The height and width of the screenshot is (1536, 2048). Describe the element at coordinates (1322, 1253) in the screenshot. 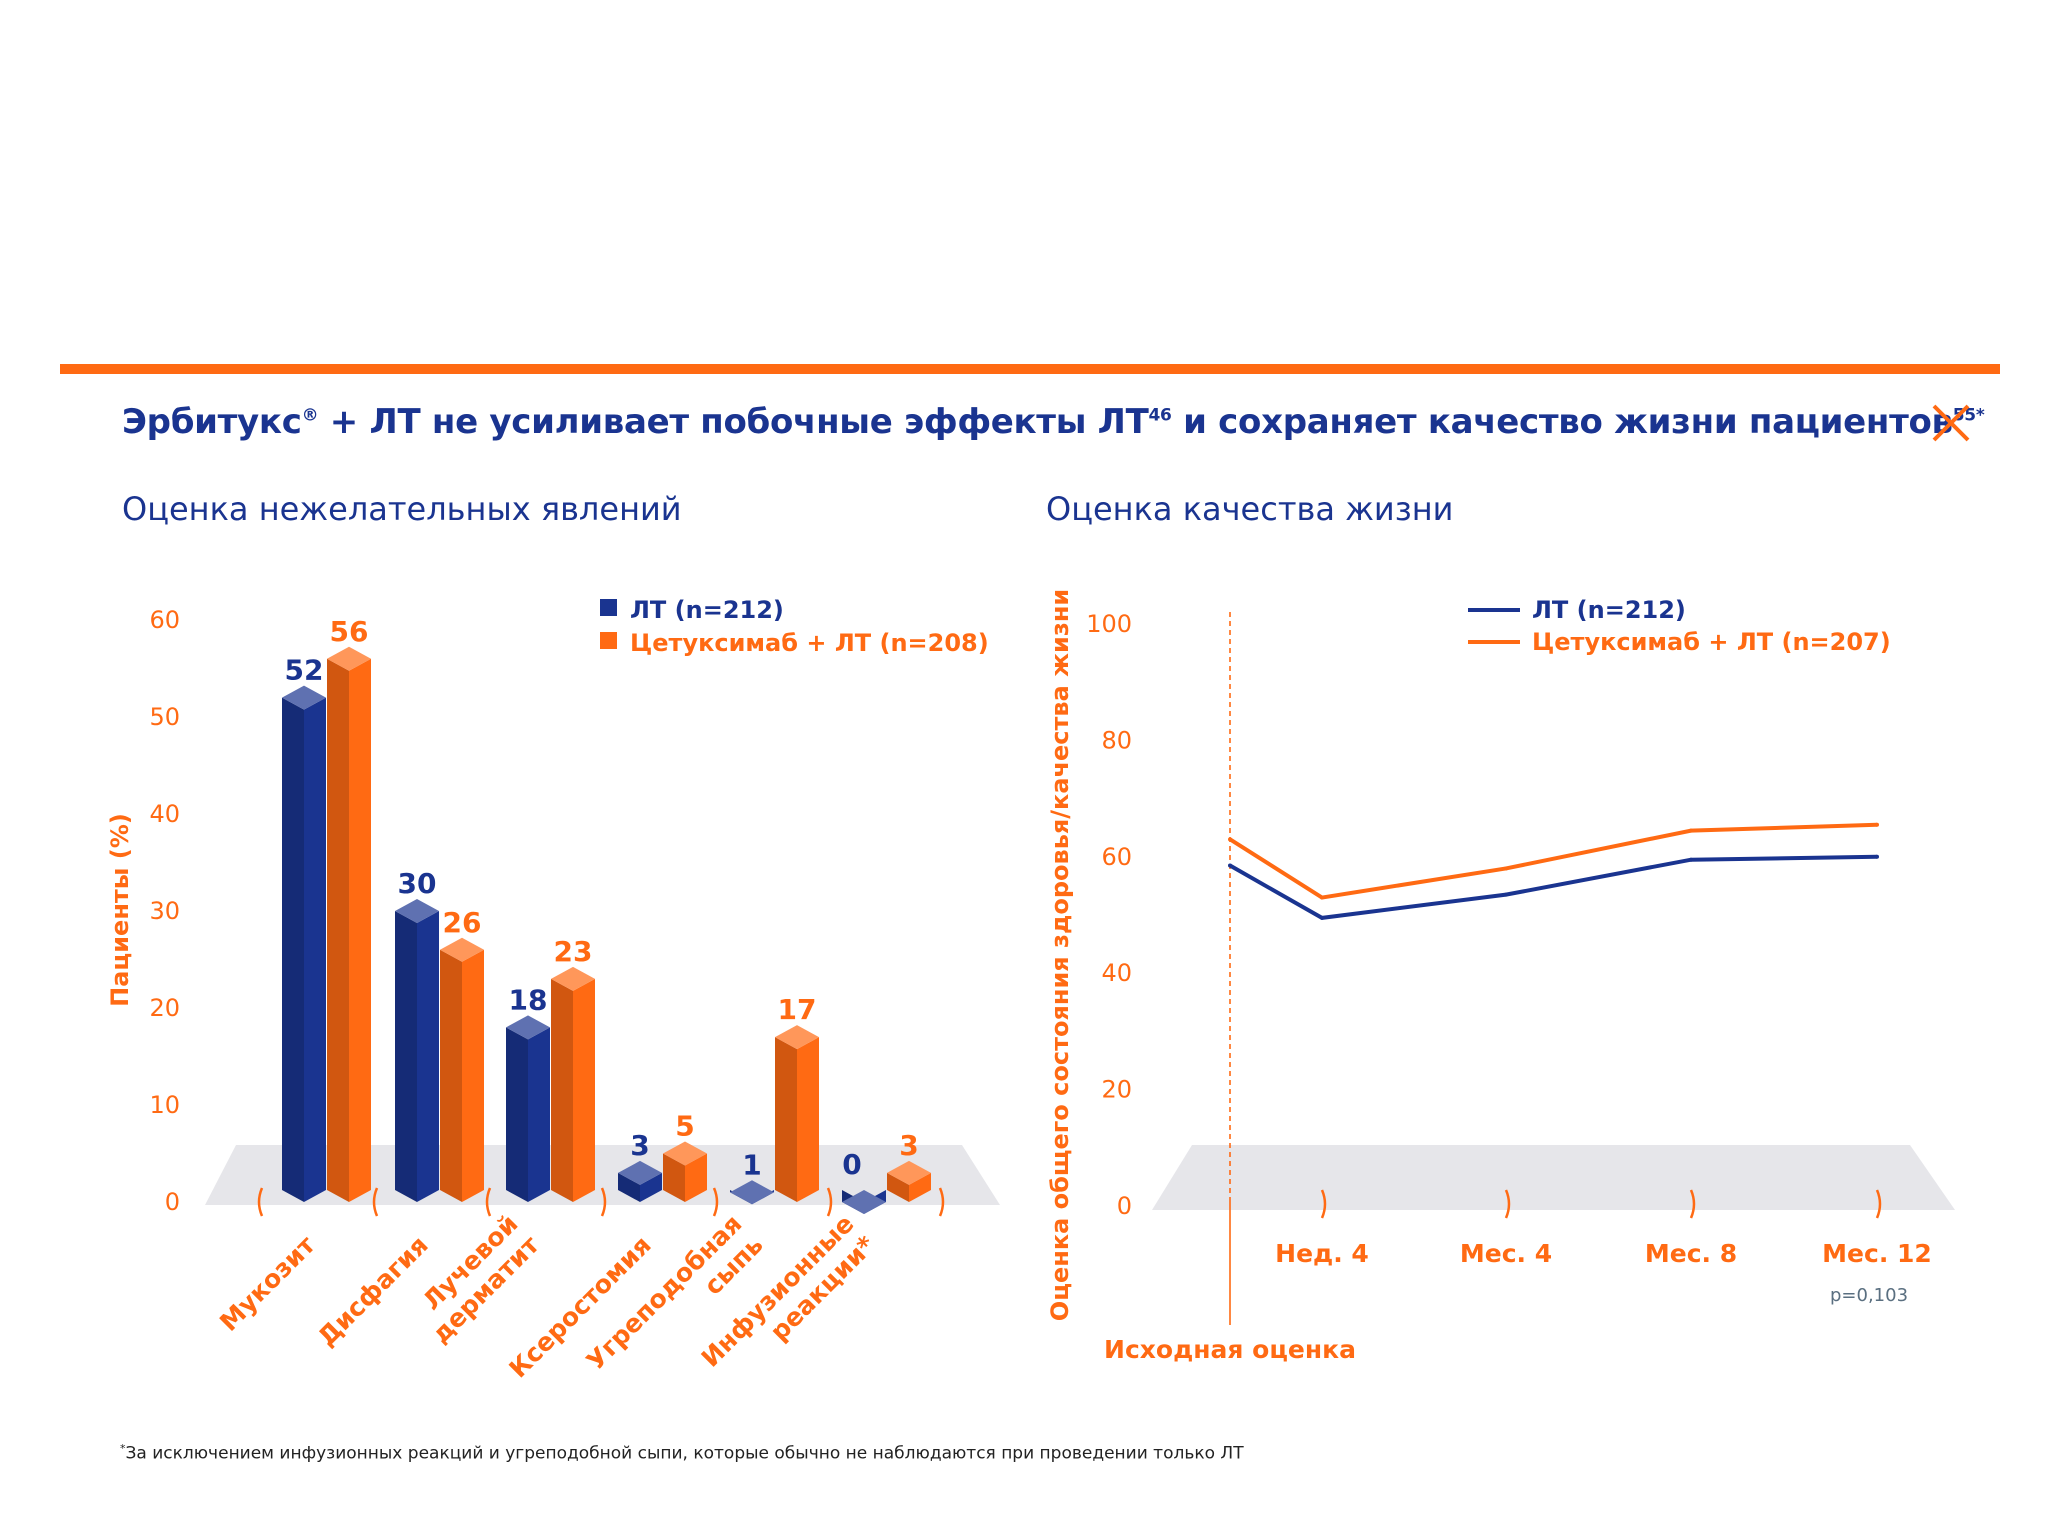

I see `x-tick-label: Нед. 4` at that location.